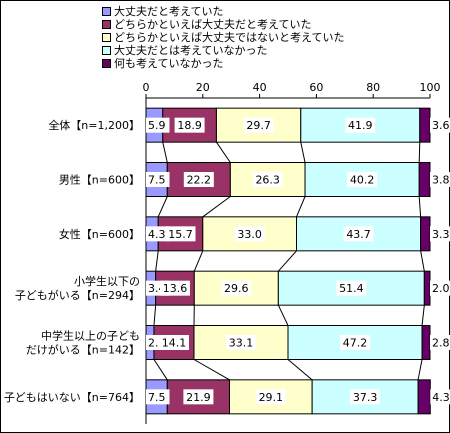 Image resolution: width=450 pixels, height=433 pixels. What do you see at coordinates (99, 180) in the screenshot?
I see `category-label: 男性【n=600】` at bounding box center [99, 180].